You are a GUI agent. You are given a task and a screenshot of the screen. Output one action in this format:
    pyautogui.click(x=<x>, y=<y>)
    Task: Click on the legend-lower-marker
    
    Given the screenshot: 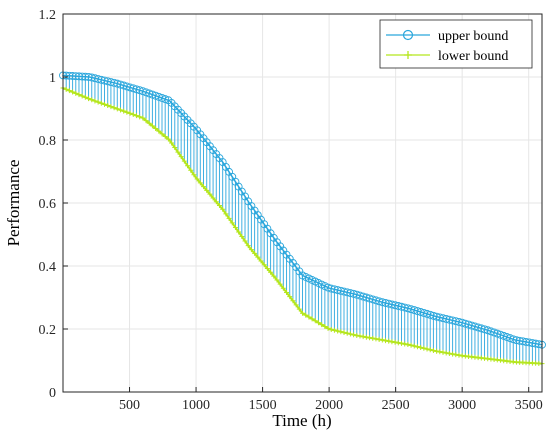 What is the action you would take?
    pyautogui.click(x=408, y=55)
    